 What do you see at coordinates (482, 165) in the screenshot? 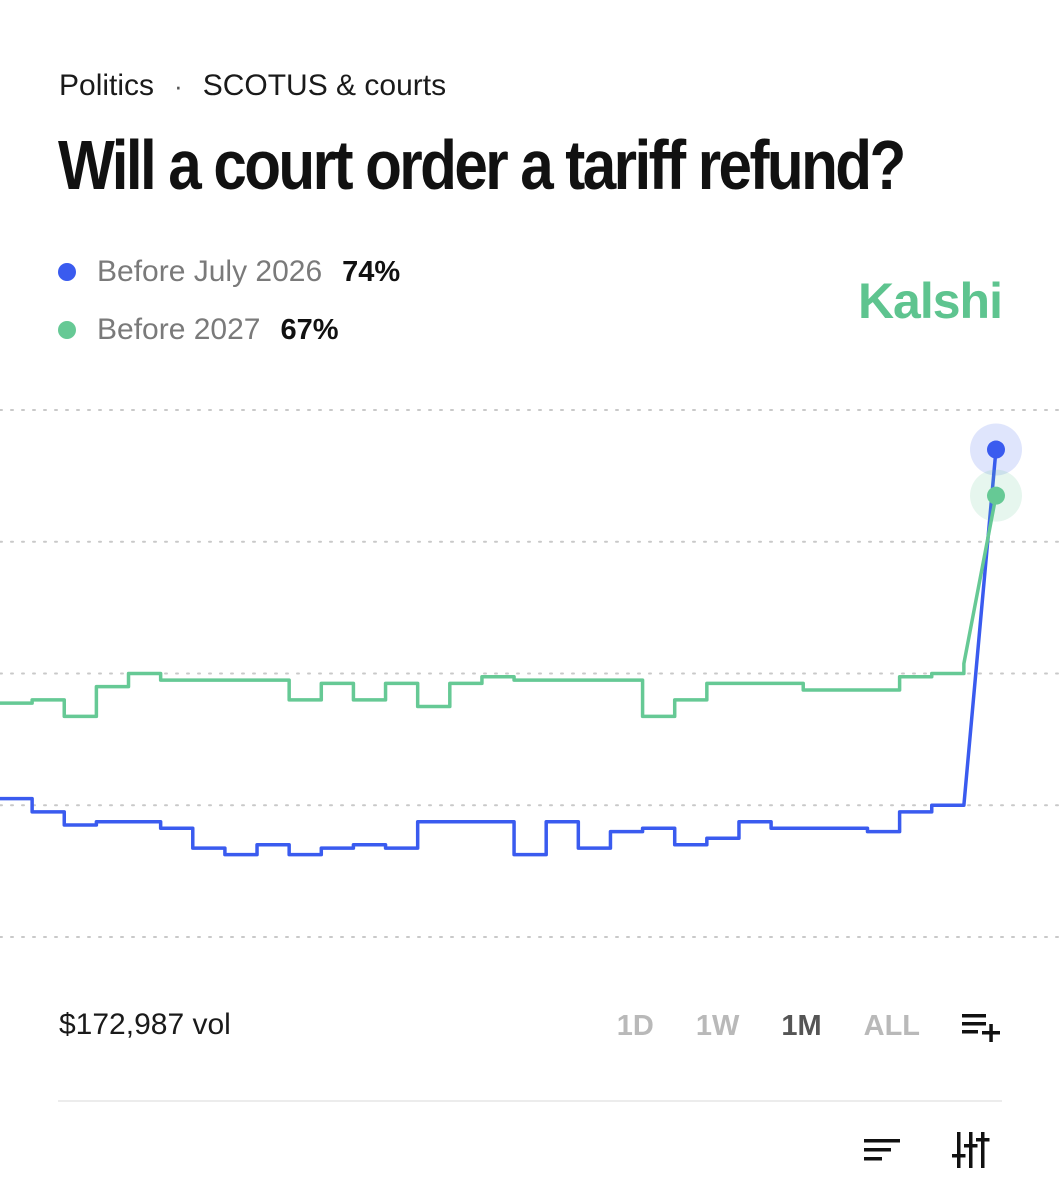
I see `market-title: Will a court order a tariff refund?` at bounding box center [482, 165].